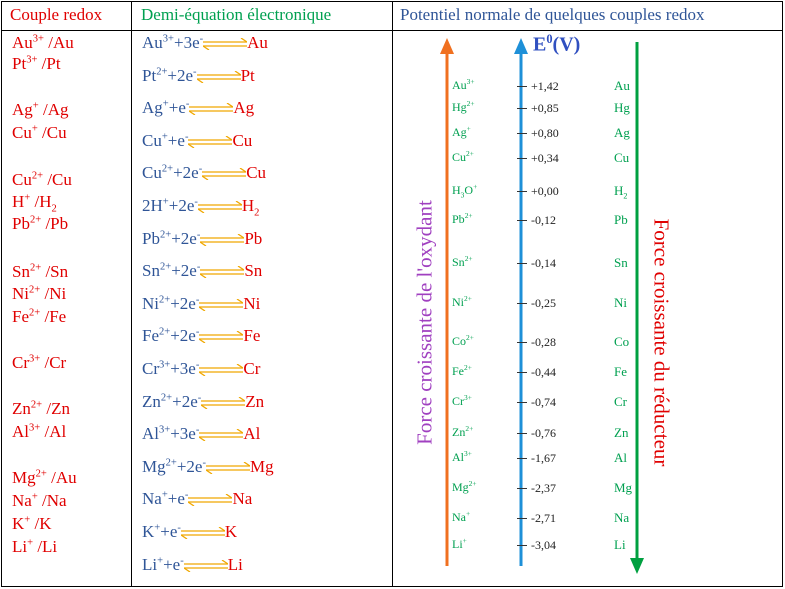 This screenshot has width=785, height=589. I want to click on couple-item: Au3+ /Au, so click(43, 43).